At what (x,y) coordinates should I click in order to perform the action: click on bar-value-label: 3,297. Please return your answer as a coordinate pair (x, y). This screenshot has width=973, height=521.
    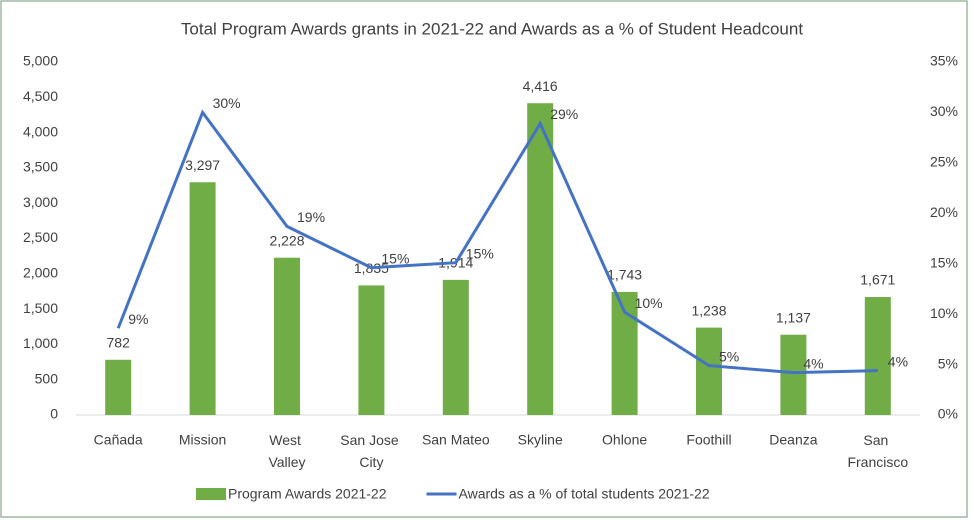
    Looking at the image, I should click on (202, 165).